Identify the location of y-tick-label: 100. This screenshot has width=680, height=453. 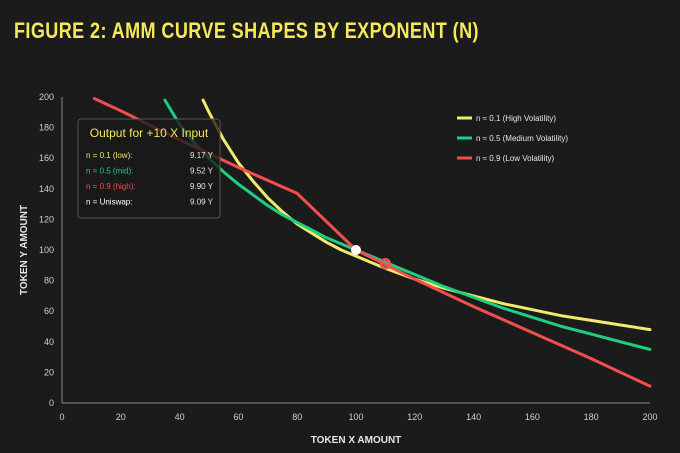
(46, 250).